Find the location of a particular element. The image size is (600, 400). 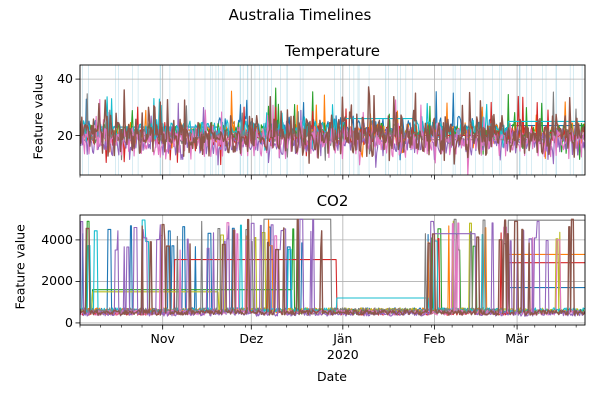

x-tick-label: Mär is located at coordinates (517, 338).